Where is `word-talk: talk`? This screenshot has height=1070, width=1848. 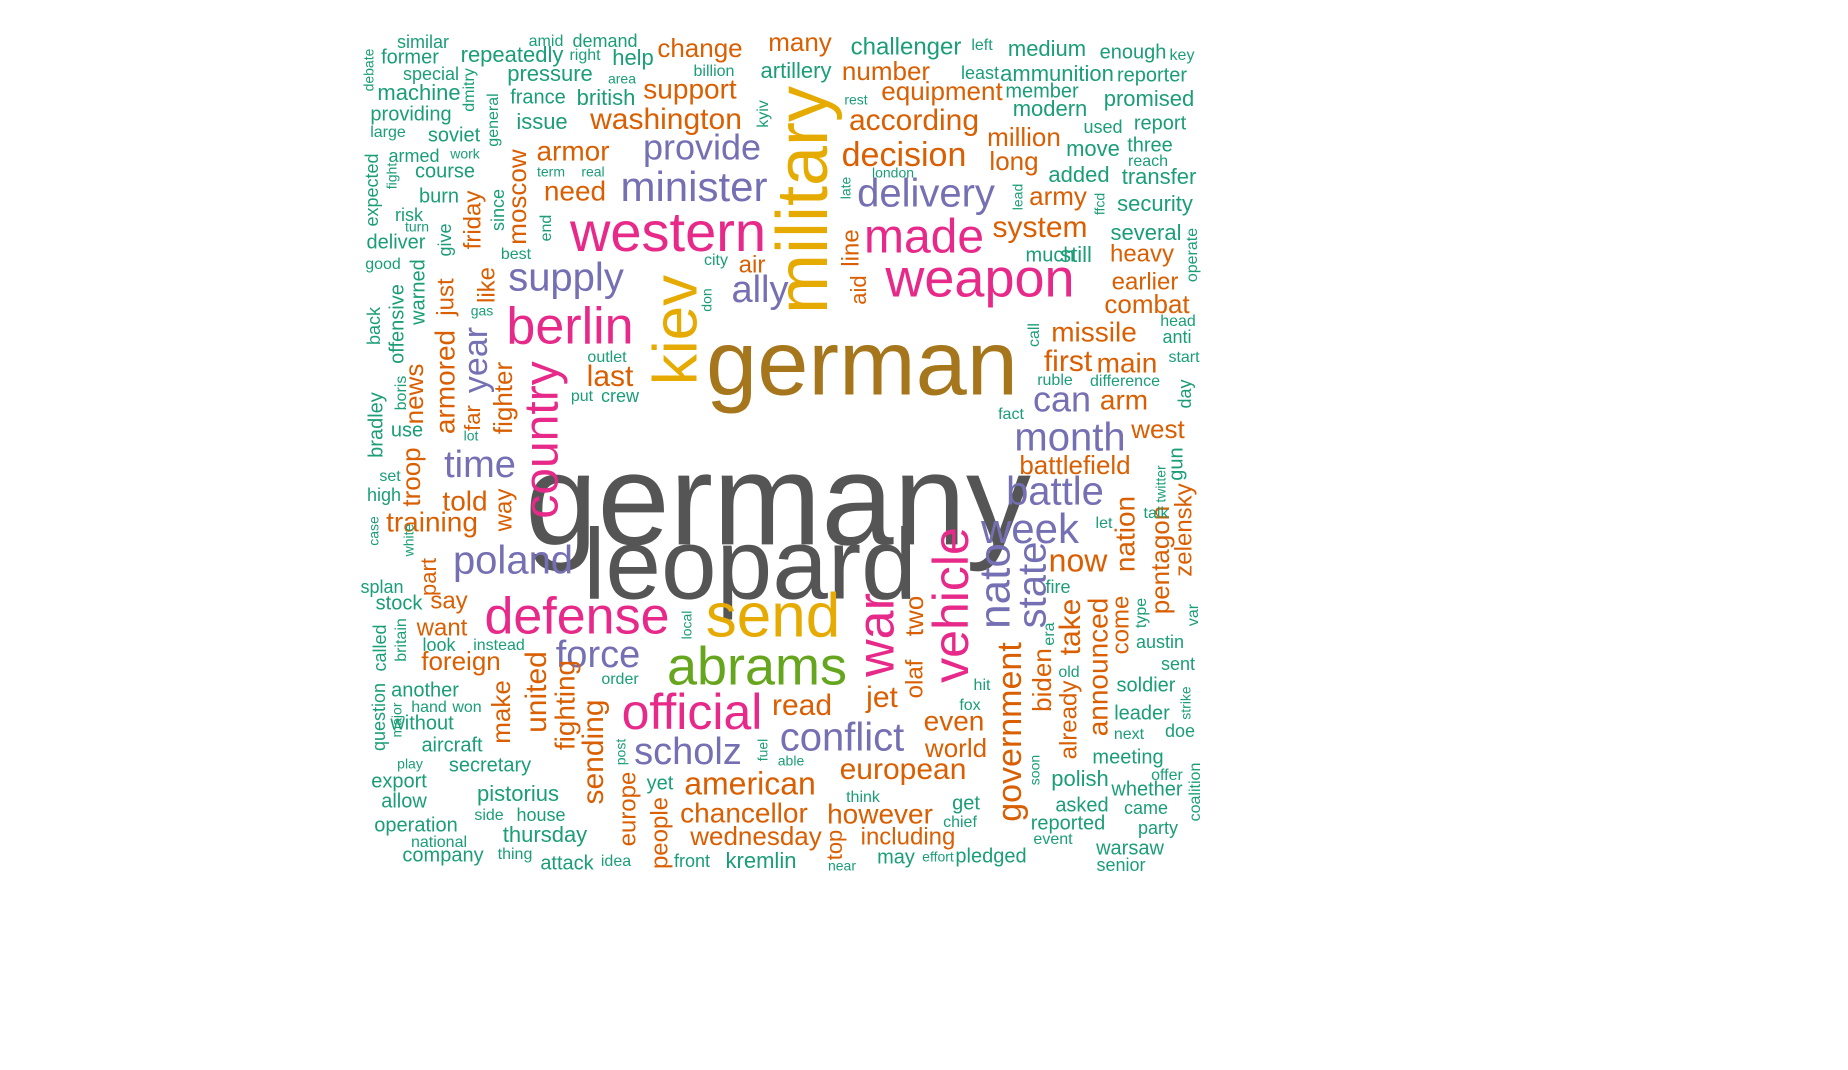
word-talk: talk is located at coordinates (1157, 513).